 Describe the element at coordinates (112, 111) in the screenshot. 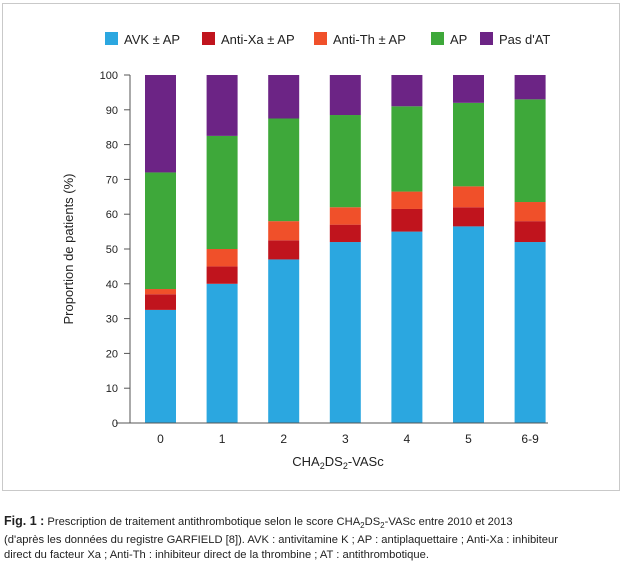

I see `y-tick-label: 90` at that location.